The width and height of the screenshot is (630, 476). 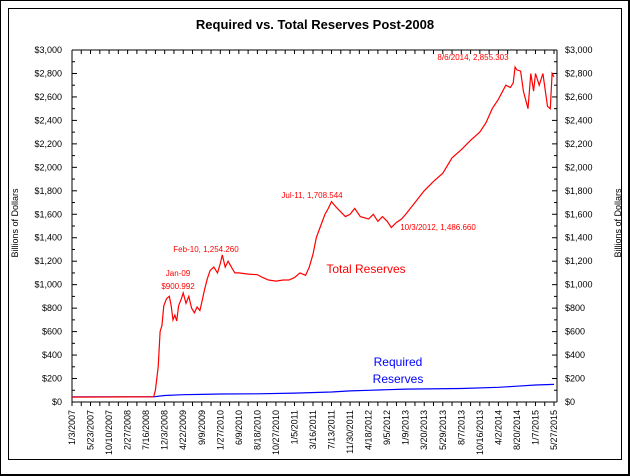 I want to click on x-tick-label: 10/10/2007, so click(x=109, y=432).